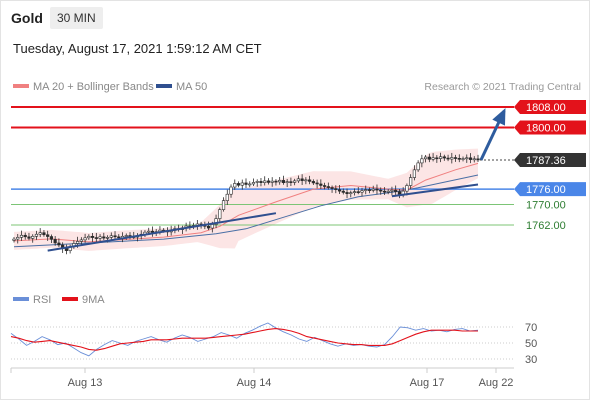  I want to click on forecast-arrow-head, so click(499, 117).